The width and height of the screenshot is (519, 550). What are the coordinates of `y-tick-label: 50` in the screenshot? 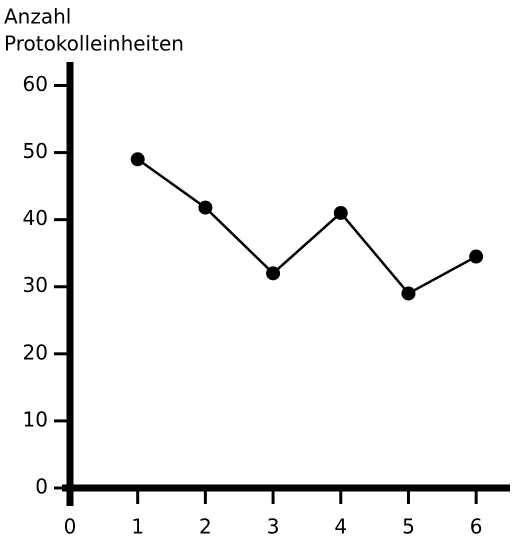 It's located at (35, 151).